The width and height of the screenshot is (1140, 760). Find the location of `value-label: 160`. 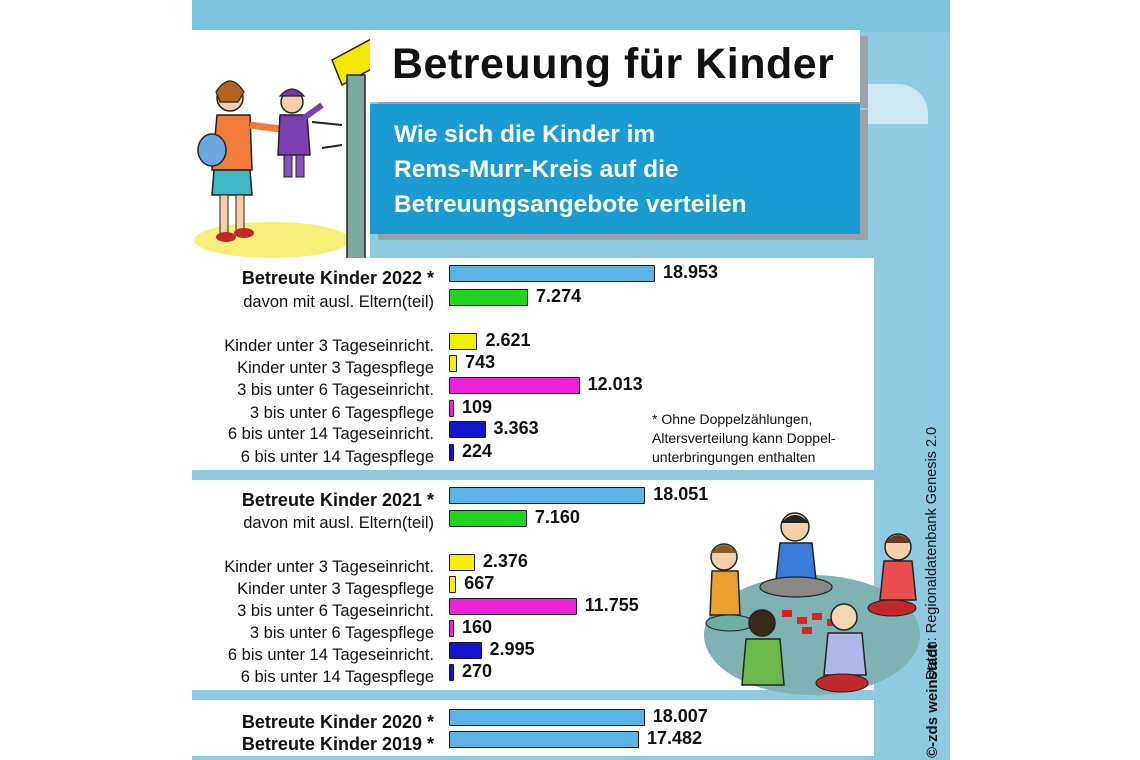

value-label: 160 is located at coordinates (477, 627).